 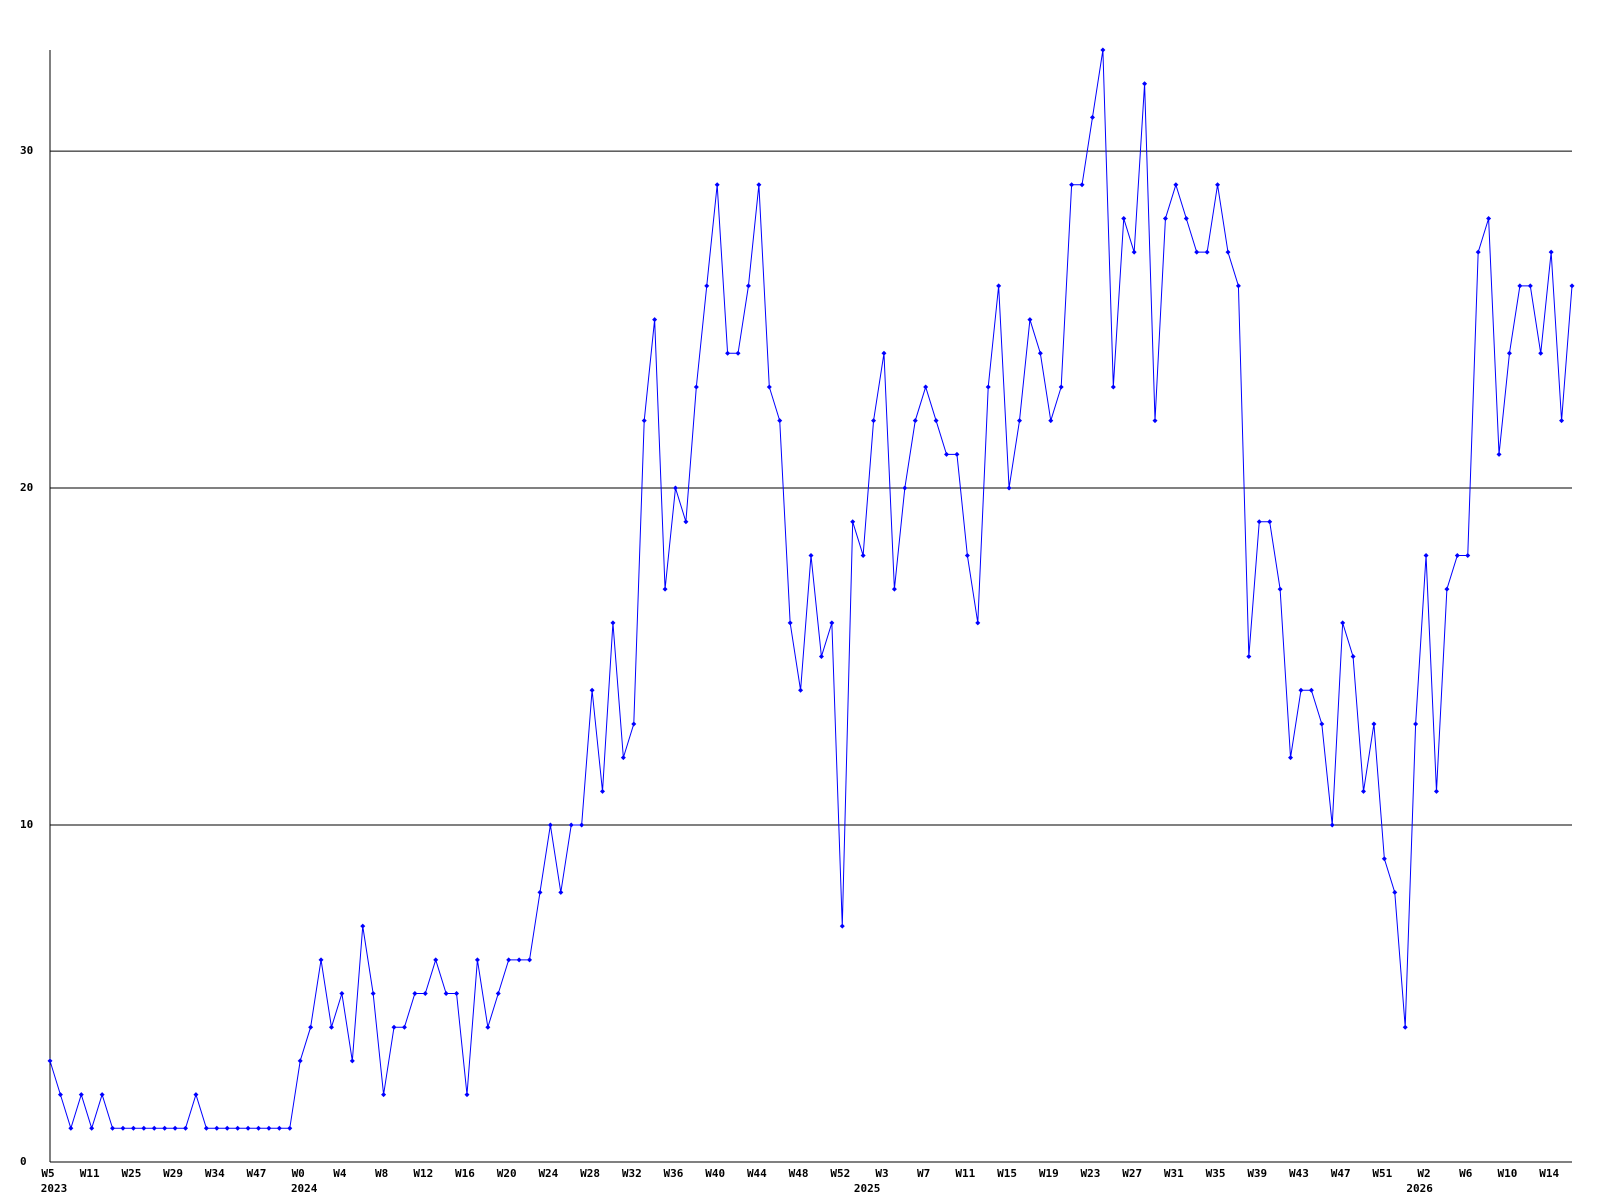 I want to click on x-tick-label: W27, so click(x=1132, y=1173).